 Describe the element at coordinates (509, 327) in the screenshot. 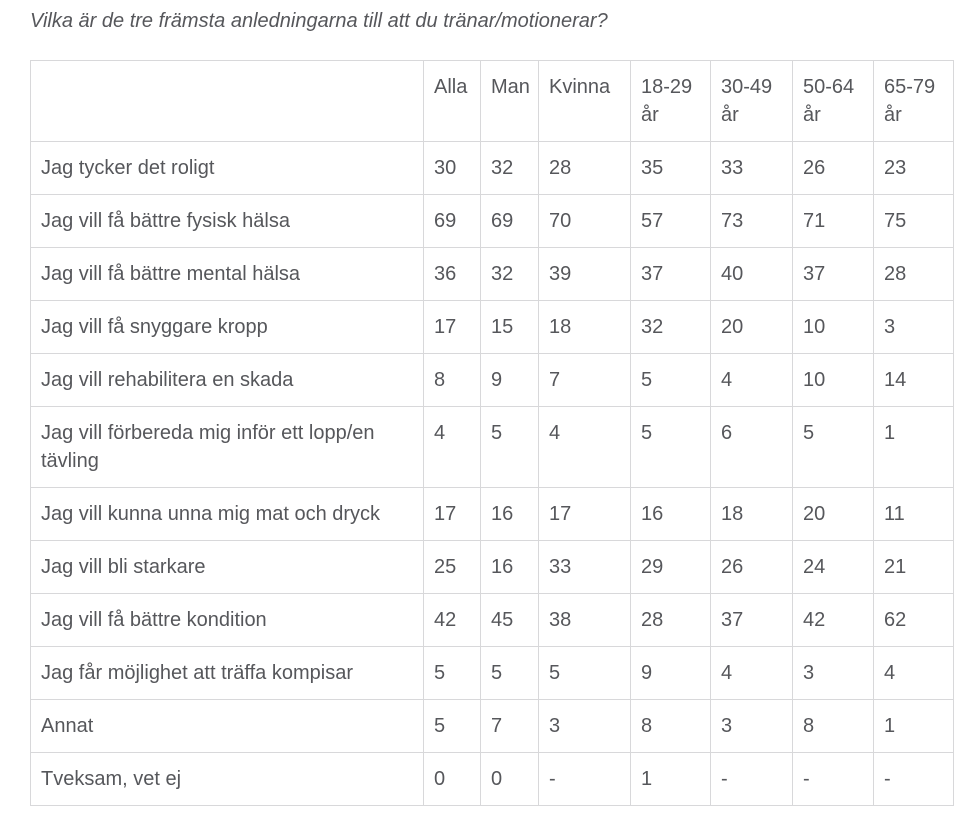

I see `cell-value: 15` at that location.